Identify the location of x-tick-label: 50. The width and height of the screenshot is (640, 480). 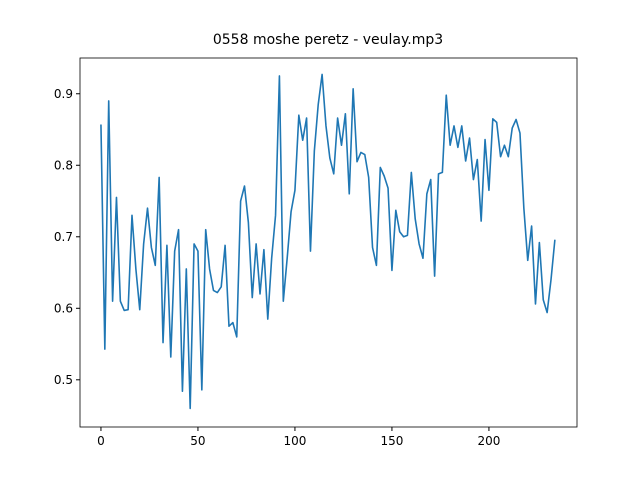
(197, 441).